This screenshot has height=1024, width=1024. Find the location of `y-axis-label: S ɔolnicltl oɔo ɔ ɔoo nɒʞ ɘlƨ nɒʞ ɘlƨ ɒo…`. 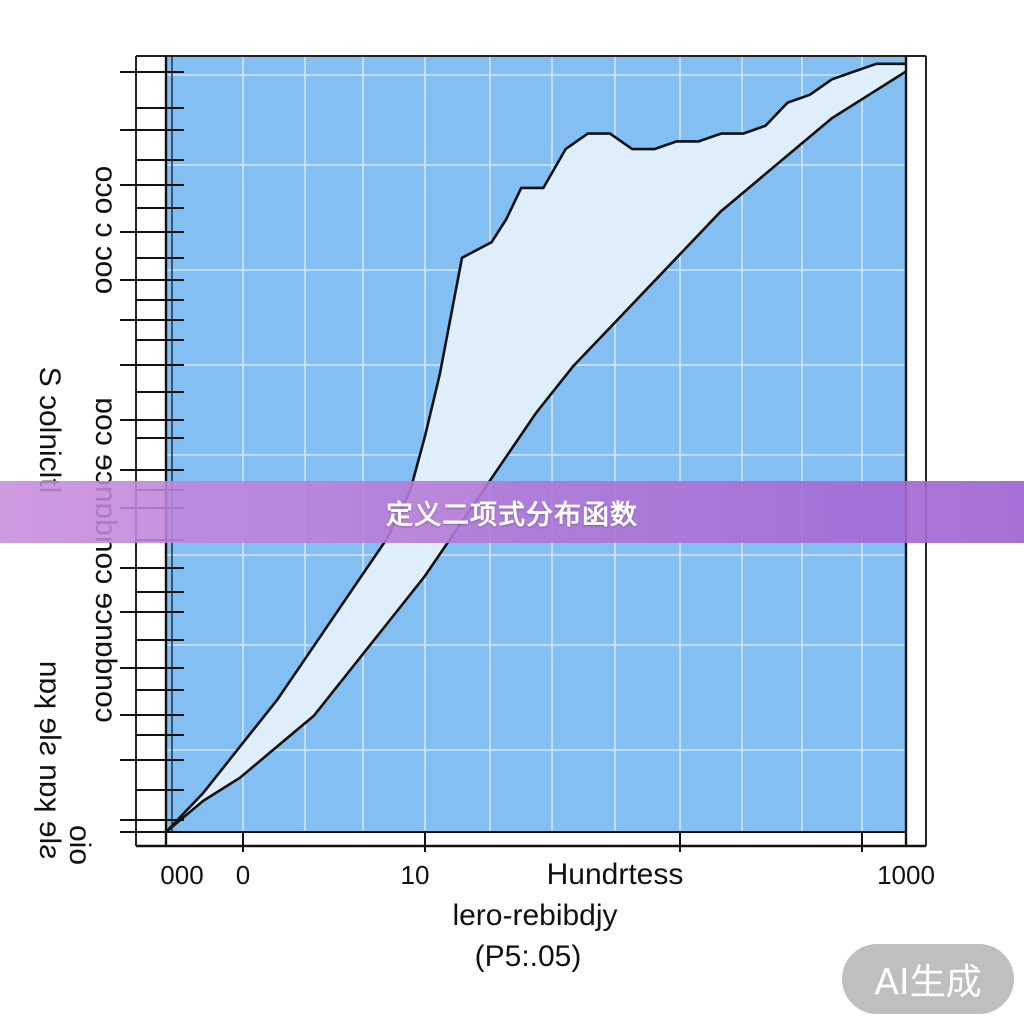

y-axis-label: S ɔolnicltl oɔo ɔ ɔoo nɒʞ ɘlƨ nɒʞ ɘlƨ ɒo… is located at coordinates (77, 512).